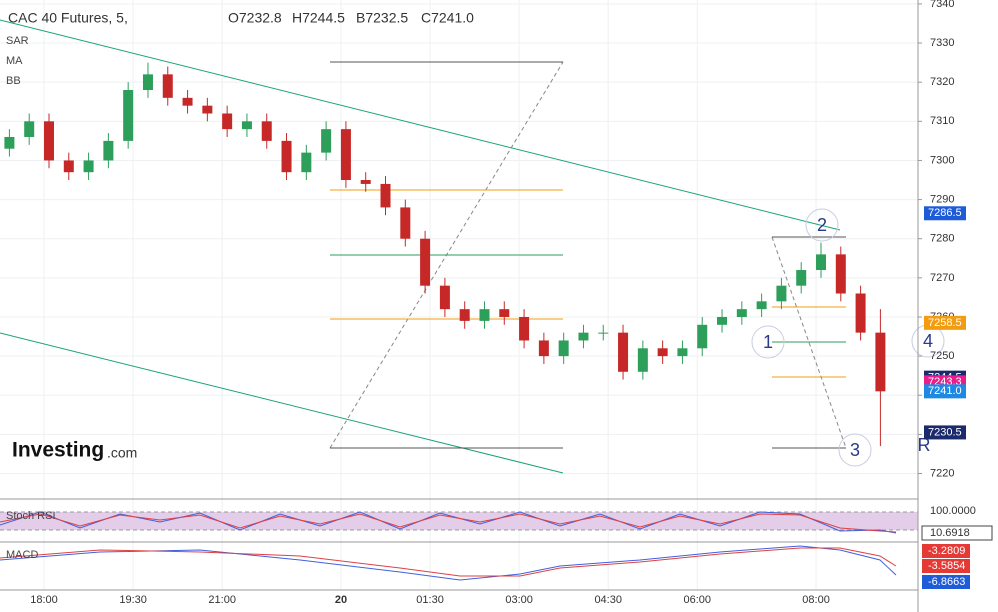  I want to click on x-tick-label: 21:00, so click(222, 600).